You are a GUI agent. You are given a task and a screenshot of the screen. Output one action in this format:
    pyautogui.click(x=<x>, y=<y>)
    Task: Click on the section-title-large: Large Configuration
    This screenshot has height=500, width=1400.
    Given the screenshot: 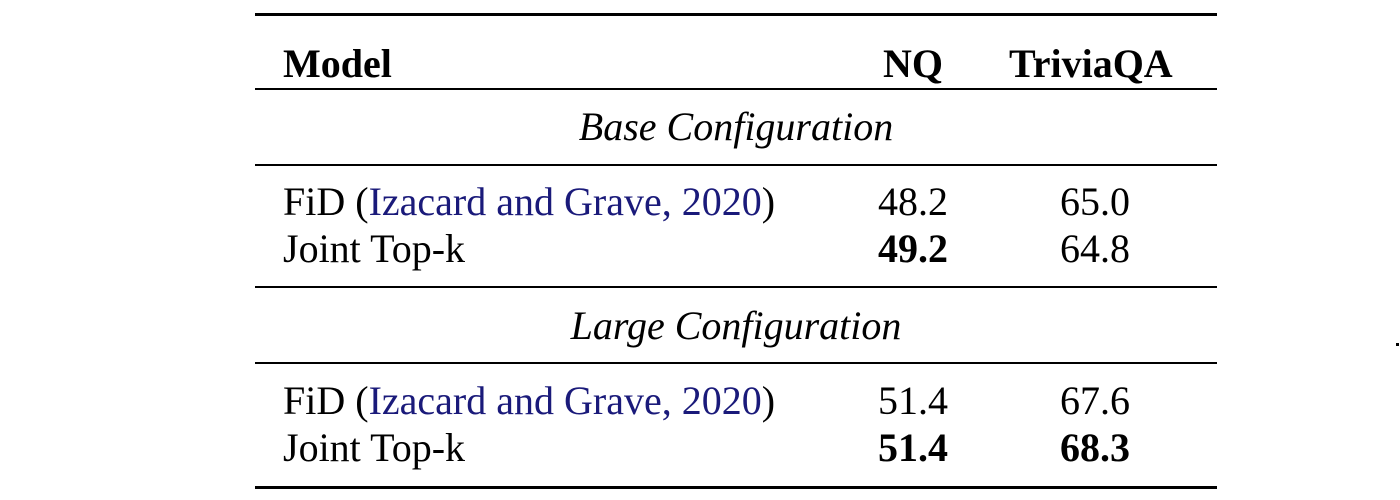 What is the action you would take?
    pyautogui.click(x=736, y=325)
    